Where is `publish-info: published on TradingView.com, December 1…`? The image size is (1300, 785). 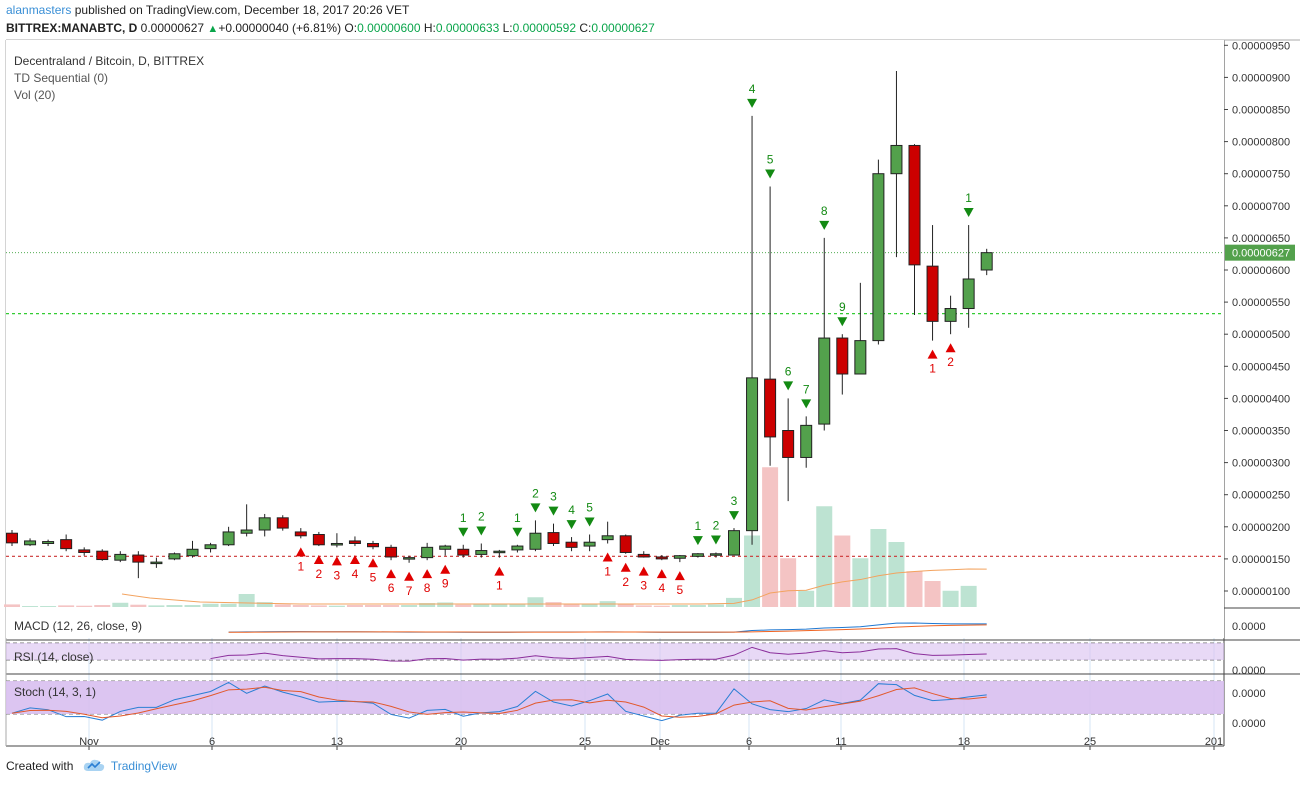
publish-info: published on TradingView.com, December 1… is located at coordinates (242, 10).